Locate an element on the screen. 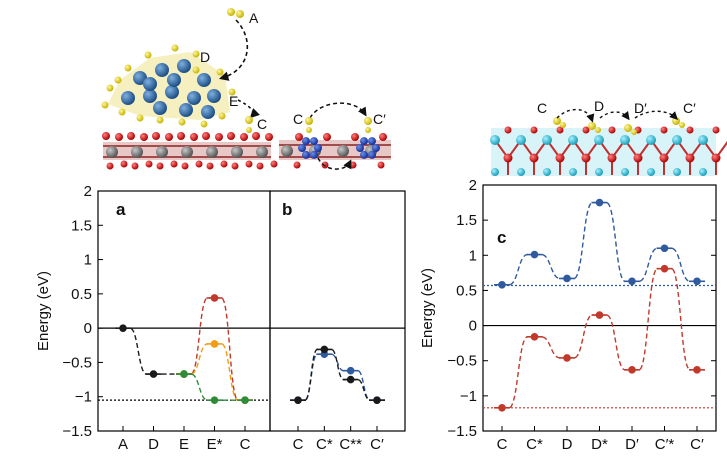  substrate-slab-right is located at coordinates (608, 146).